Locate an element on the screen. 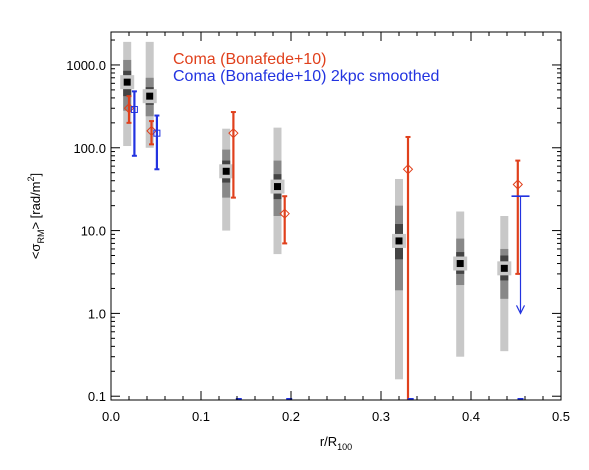 This screenshot has width=589, height=470. x-tick-label: 0.2 is located at coordinates (291, 416).